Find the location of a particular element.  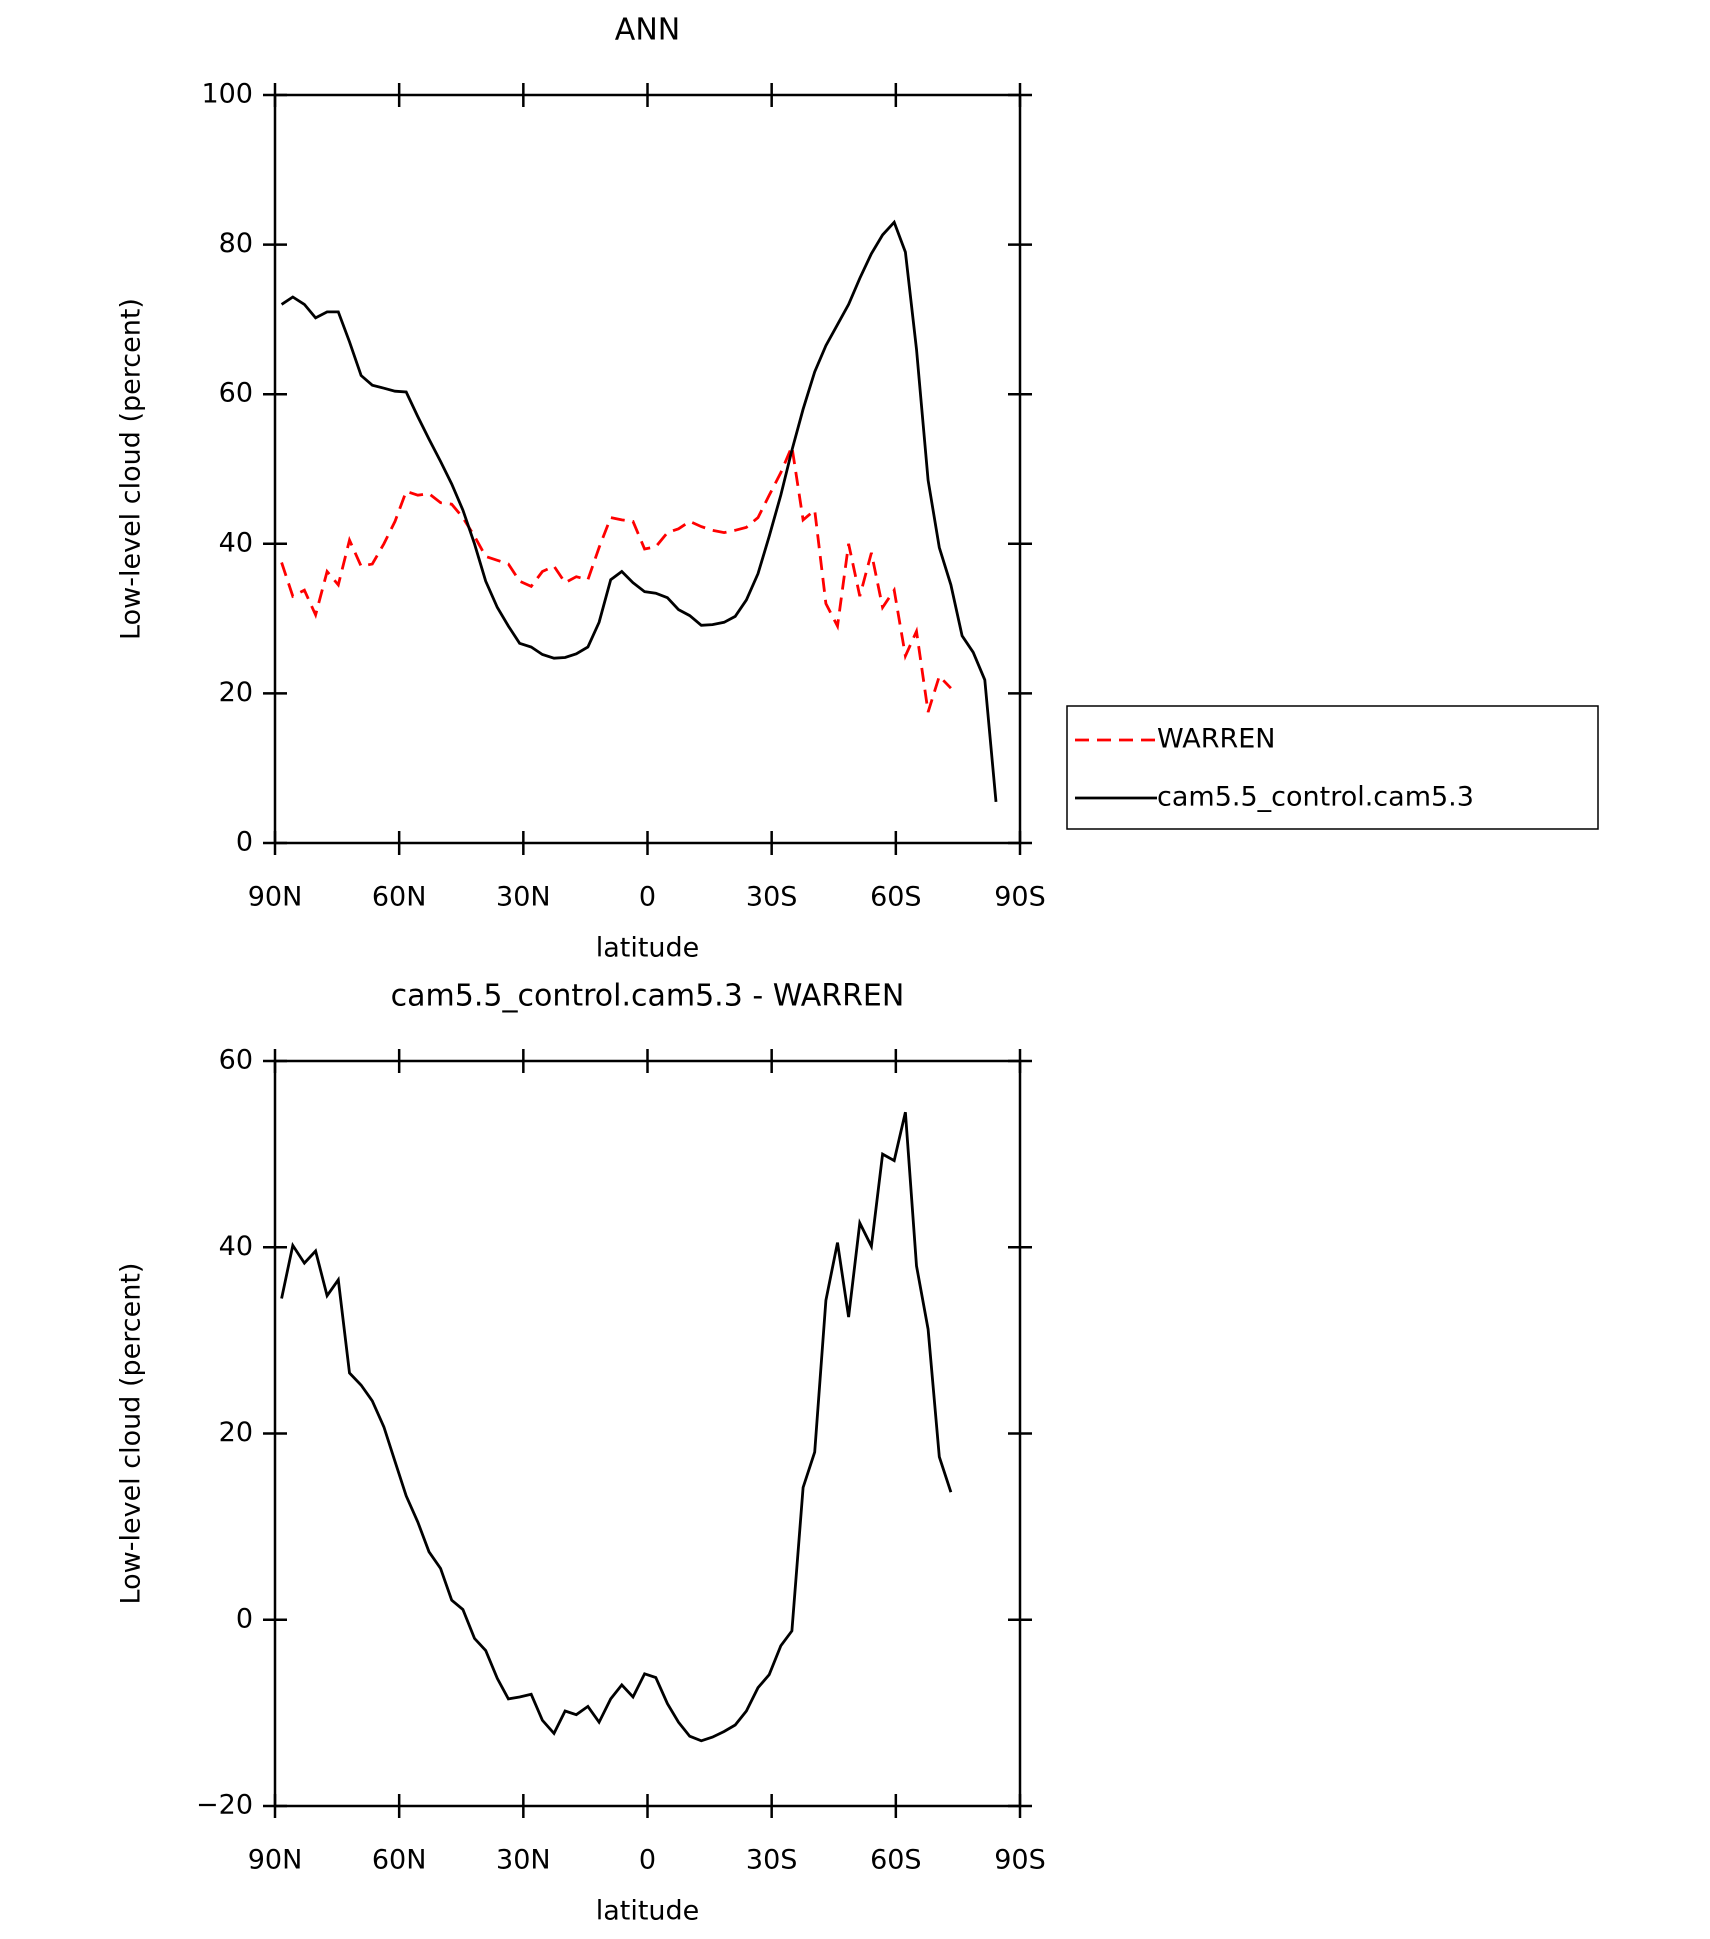

legend-label: WARREN is located at coordinates (1216, 739).